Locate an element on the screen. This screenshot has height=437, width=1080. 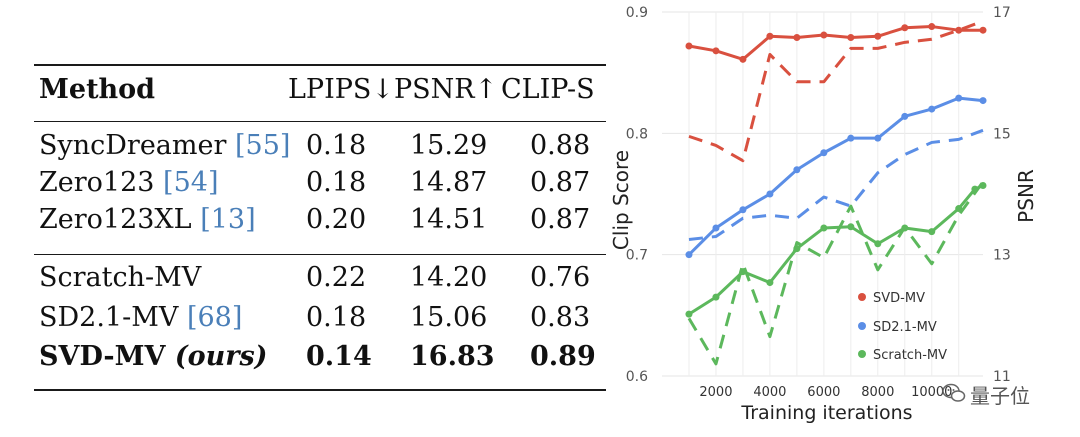
y-tick-right: 13 is located at coordinates (1002, 256).